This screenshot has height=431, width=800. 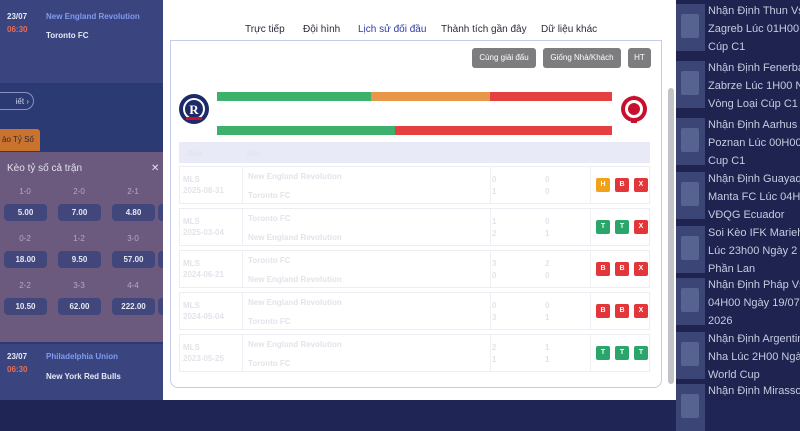 I want to click on match-time: 06:30, so click(x=17, y=29).